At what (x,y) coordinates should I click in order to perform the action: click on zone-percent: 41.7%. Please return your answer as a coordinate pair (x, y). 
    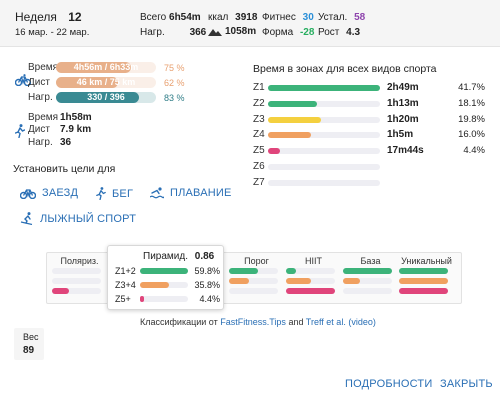
    Looking at the image, I should click on (471, 87).